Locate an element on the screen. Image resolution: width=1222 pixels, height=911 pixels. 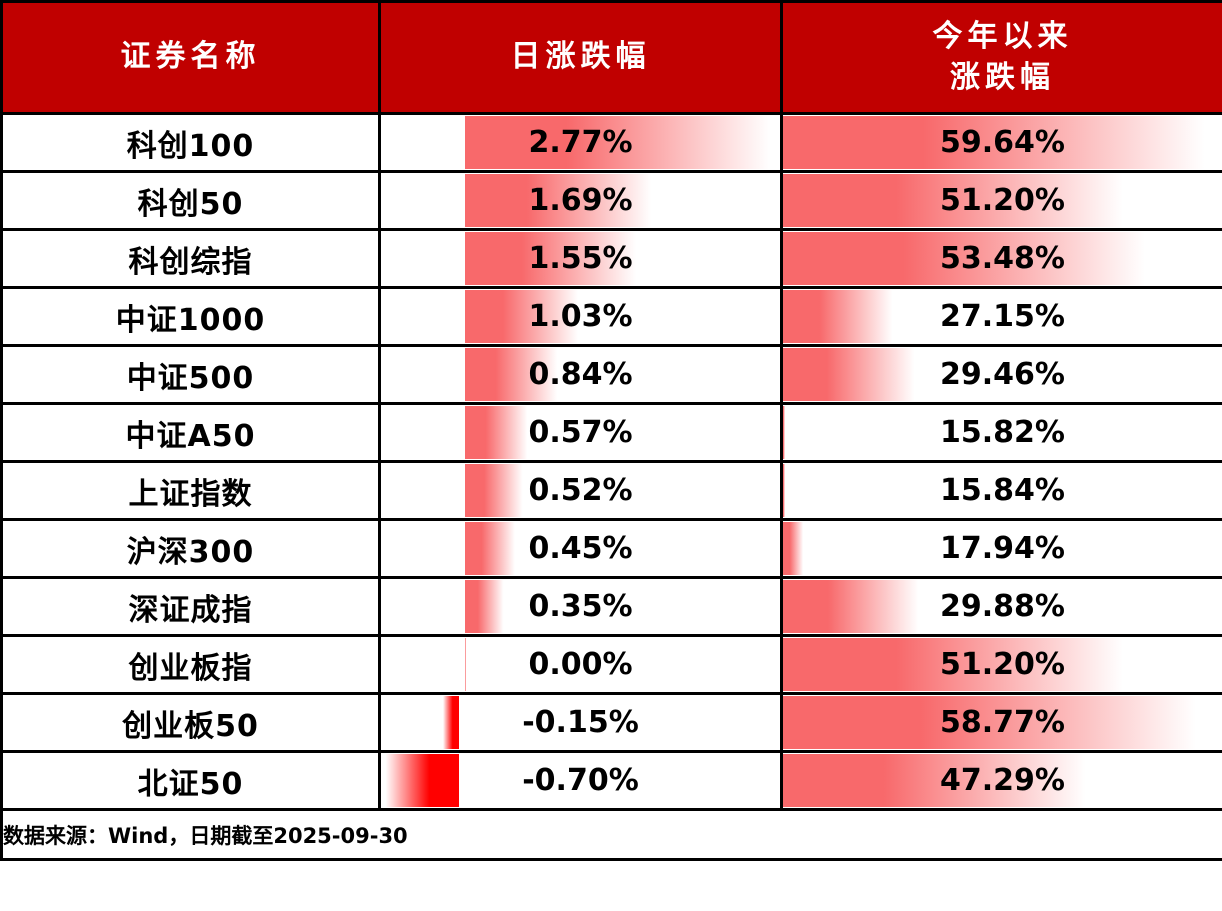
table-row: 中证1000 1.03% 27.15% is located at coordinates (611, 316).